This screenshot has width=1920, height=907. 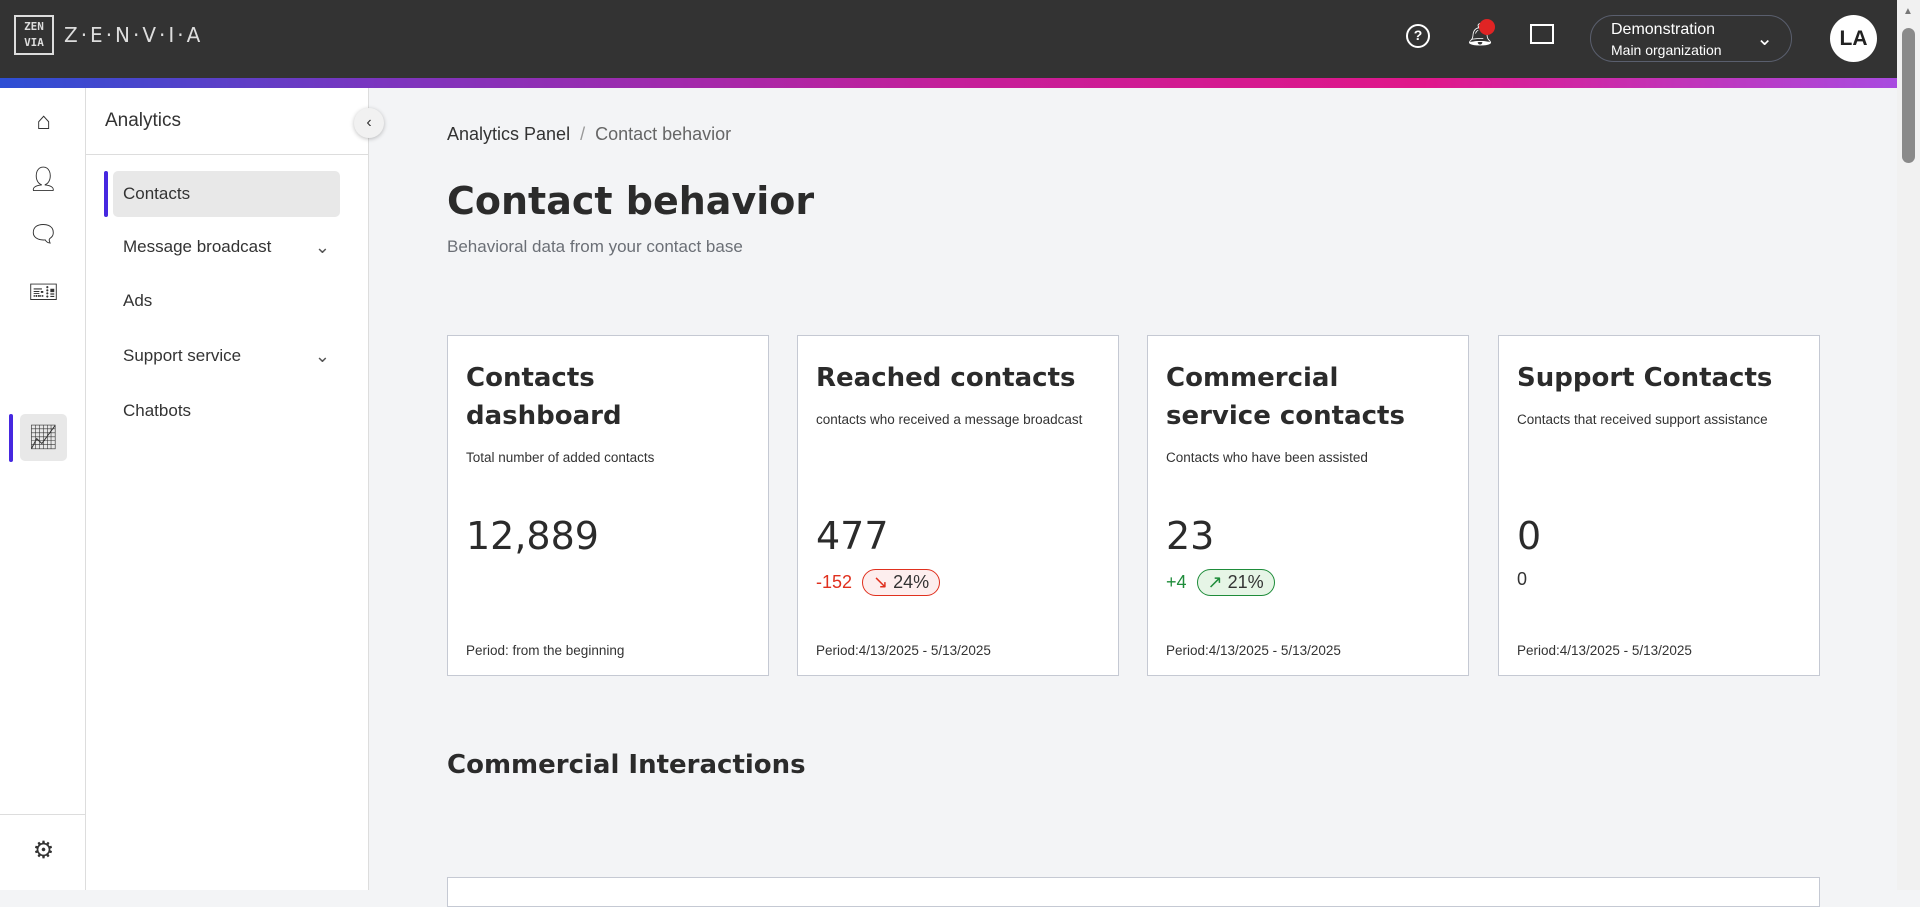 I want to click on commercial-interactions-card, so click(x=1133, y=892).